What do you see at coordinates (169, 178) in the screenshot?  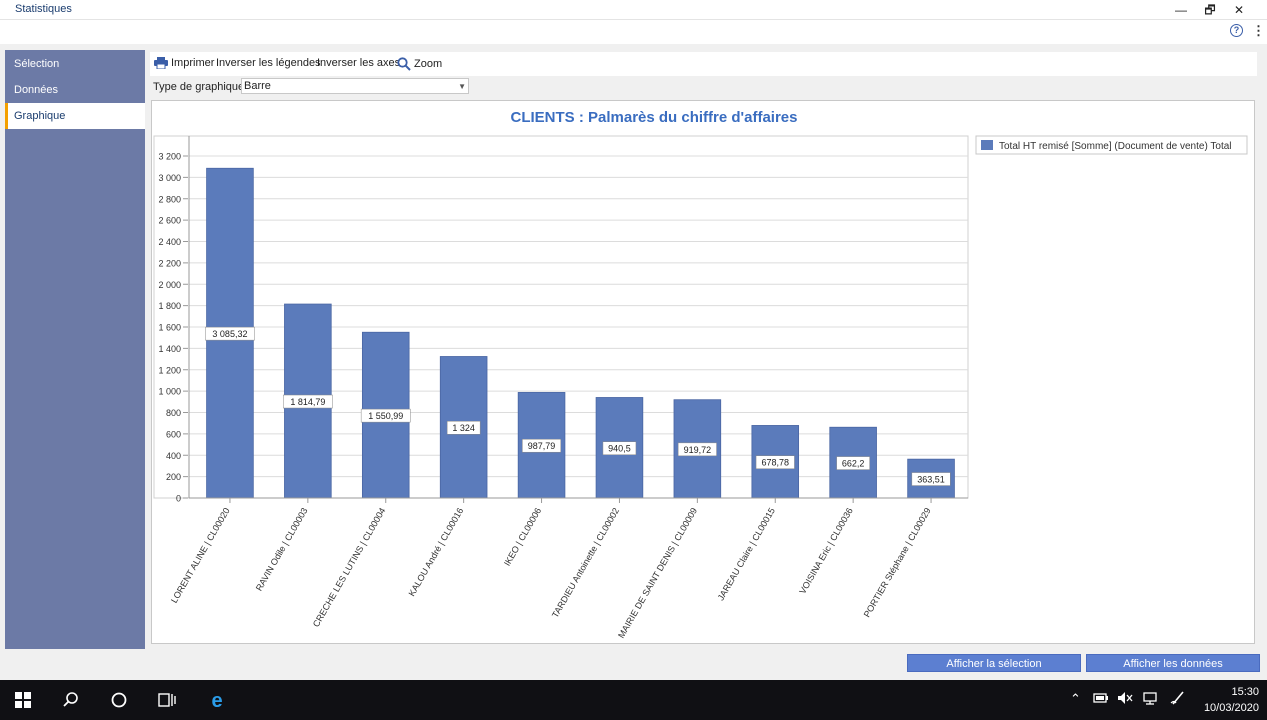 I see `y-tick-label: 3 000` at bounding box center [169, 178].